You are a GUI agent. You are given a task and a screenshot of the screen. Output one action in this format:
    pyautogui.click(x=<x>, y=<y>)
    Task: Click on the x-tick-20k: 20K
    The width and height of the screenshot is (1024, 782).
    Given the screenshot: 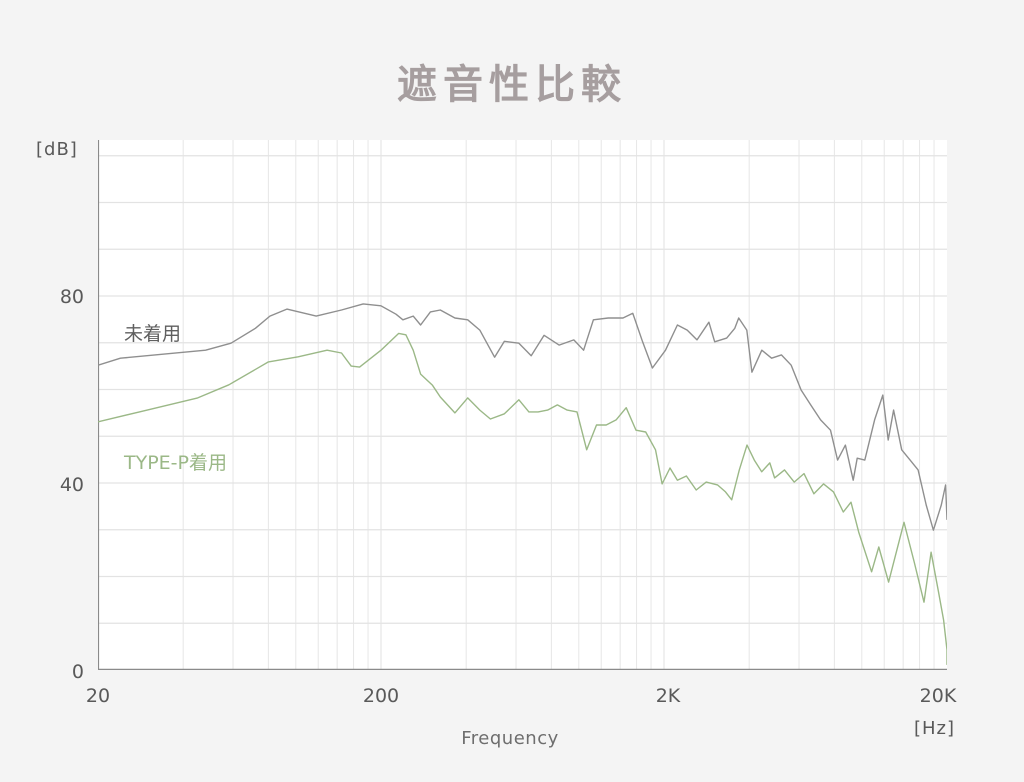 What is the action you would take?
    pyautogui.click(x=938, y=696)
    